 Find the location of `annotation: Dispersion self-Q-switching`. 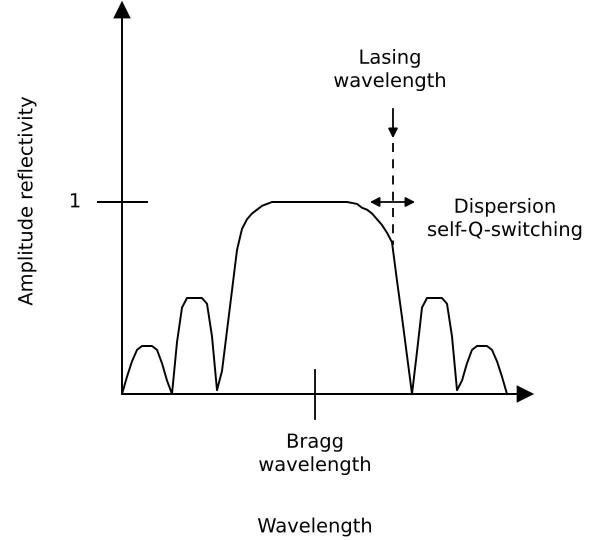

annotation: Dispersion self-Q-switching is located at coordinates (505, 219).